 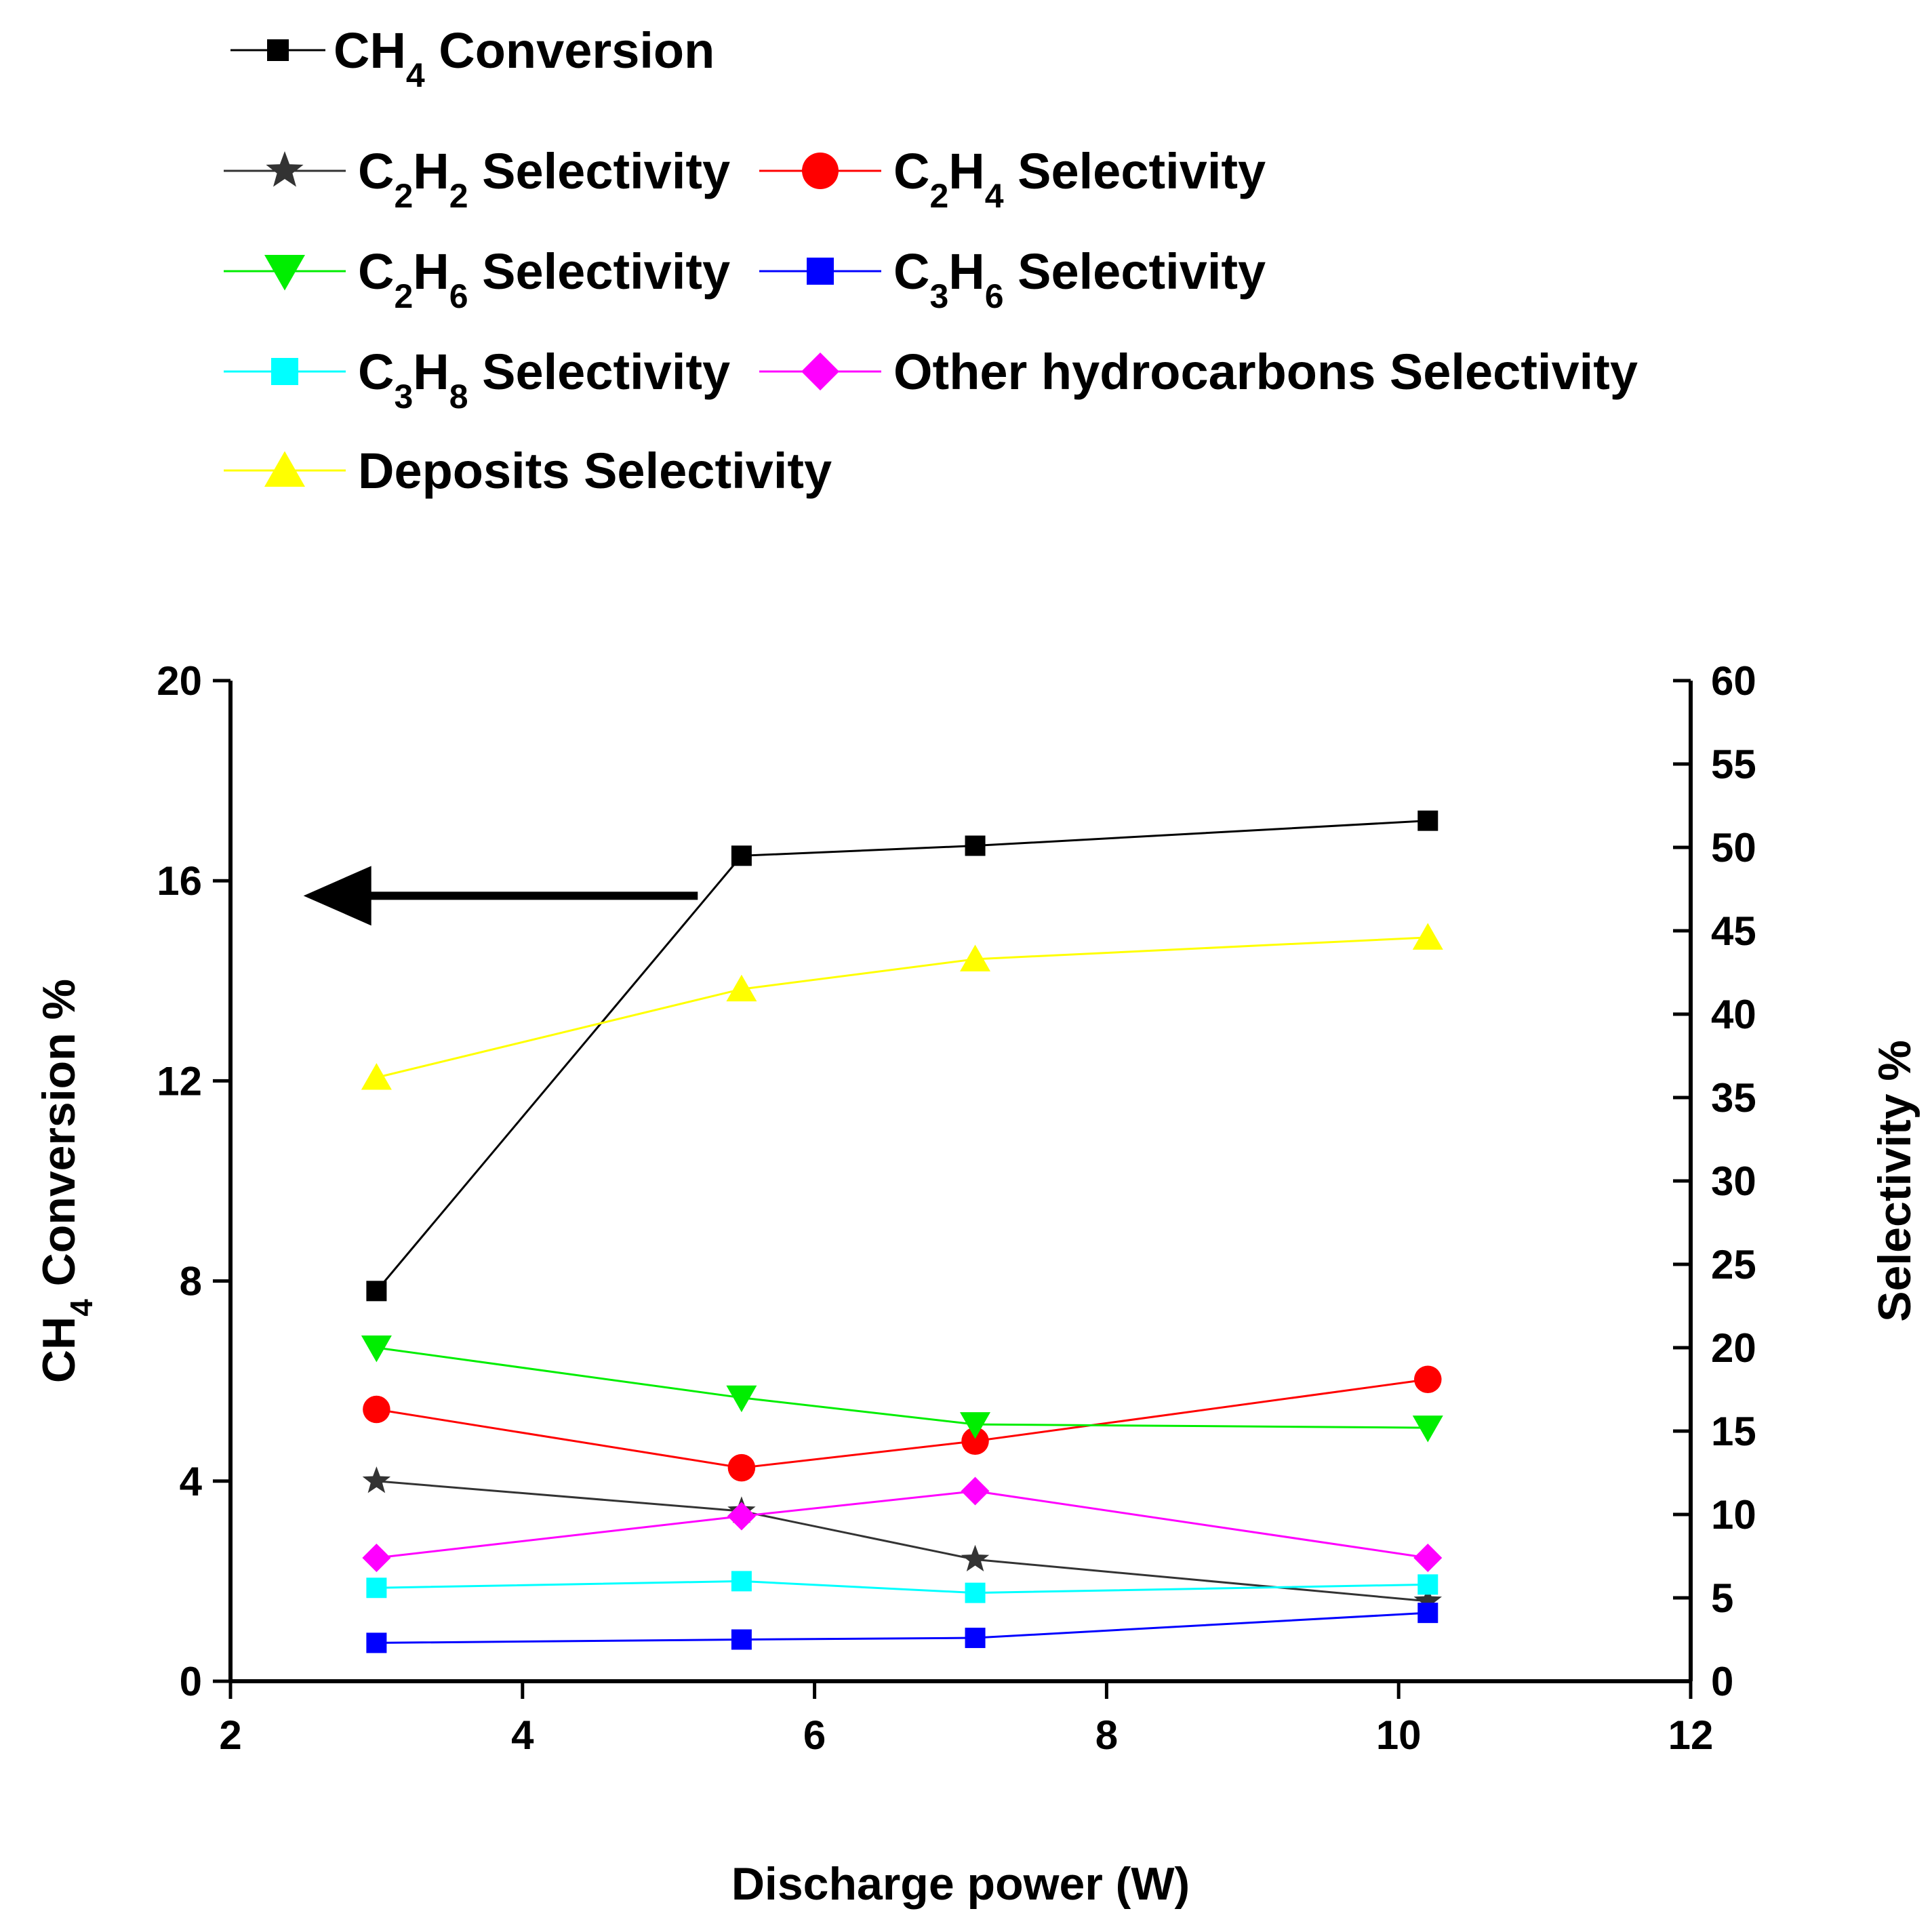 I want to click on legend-marker-c2h6, so click(x=284, y=273).